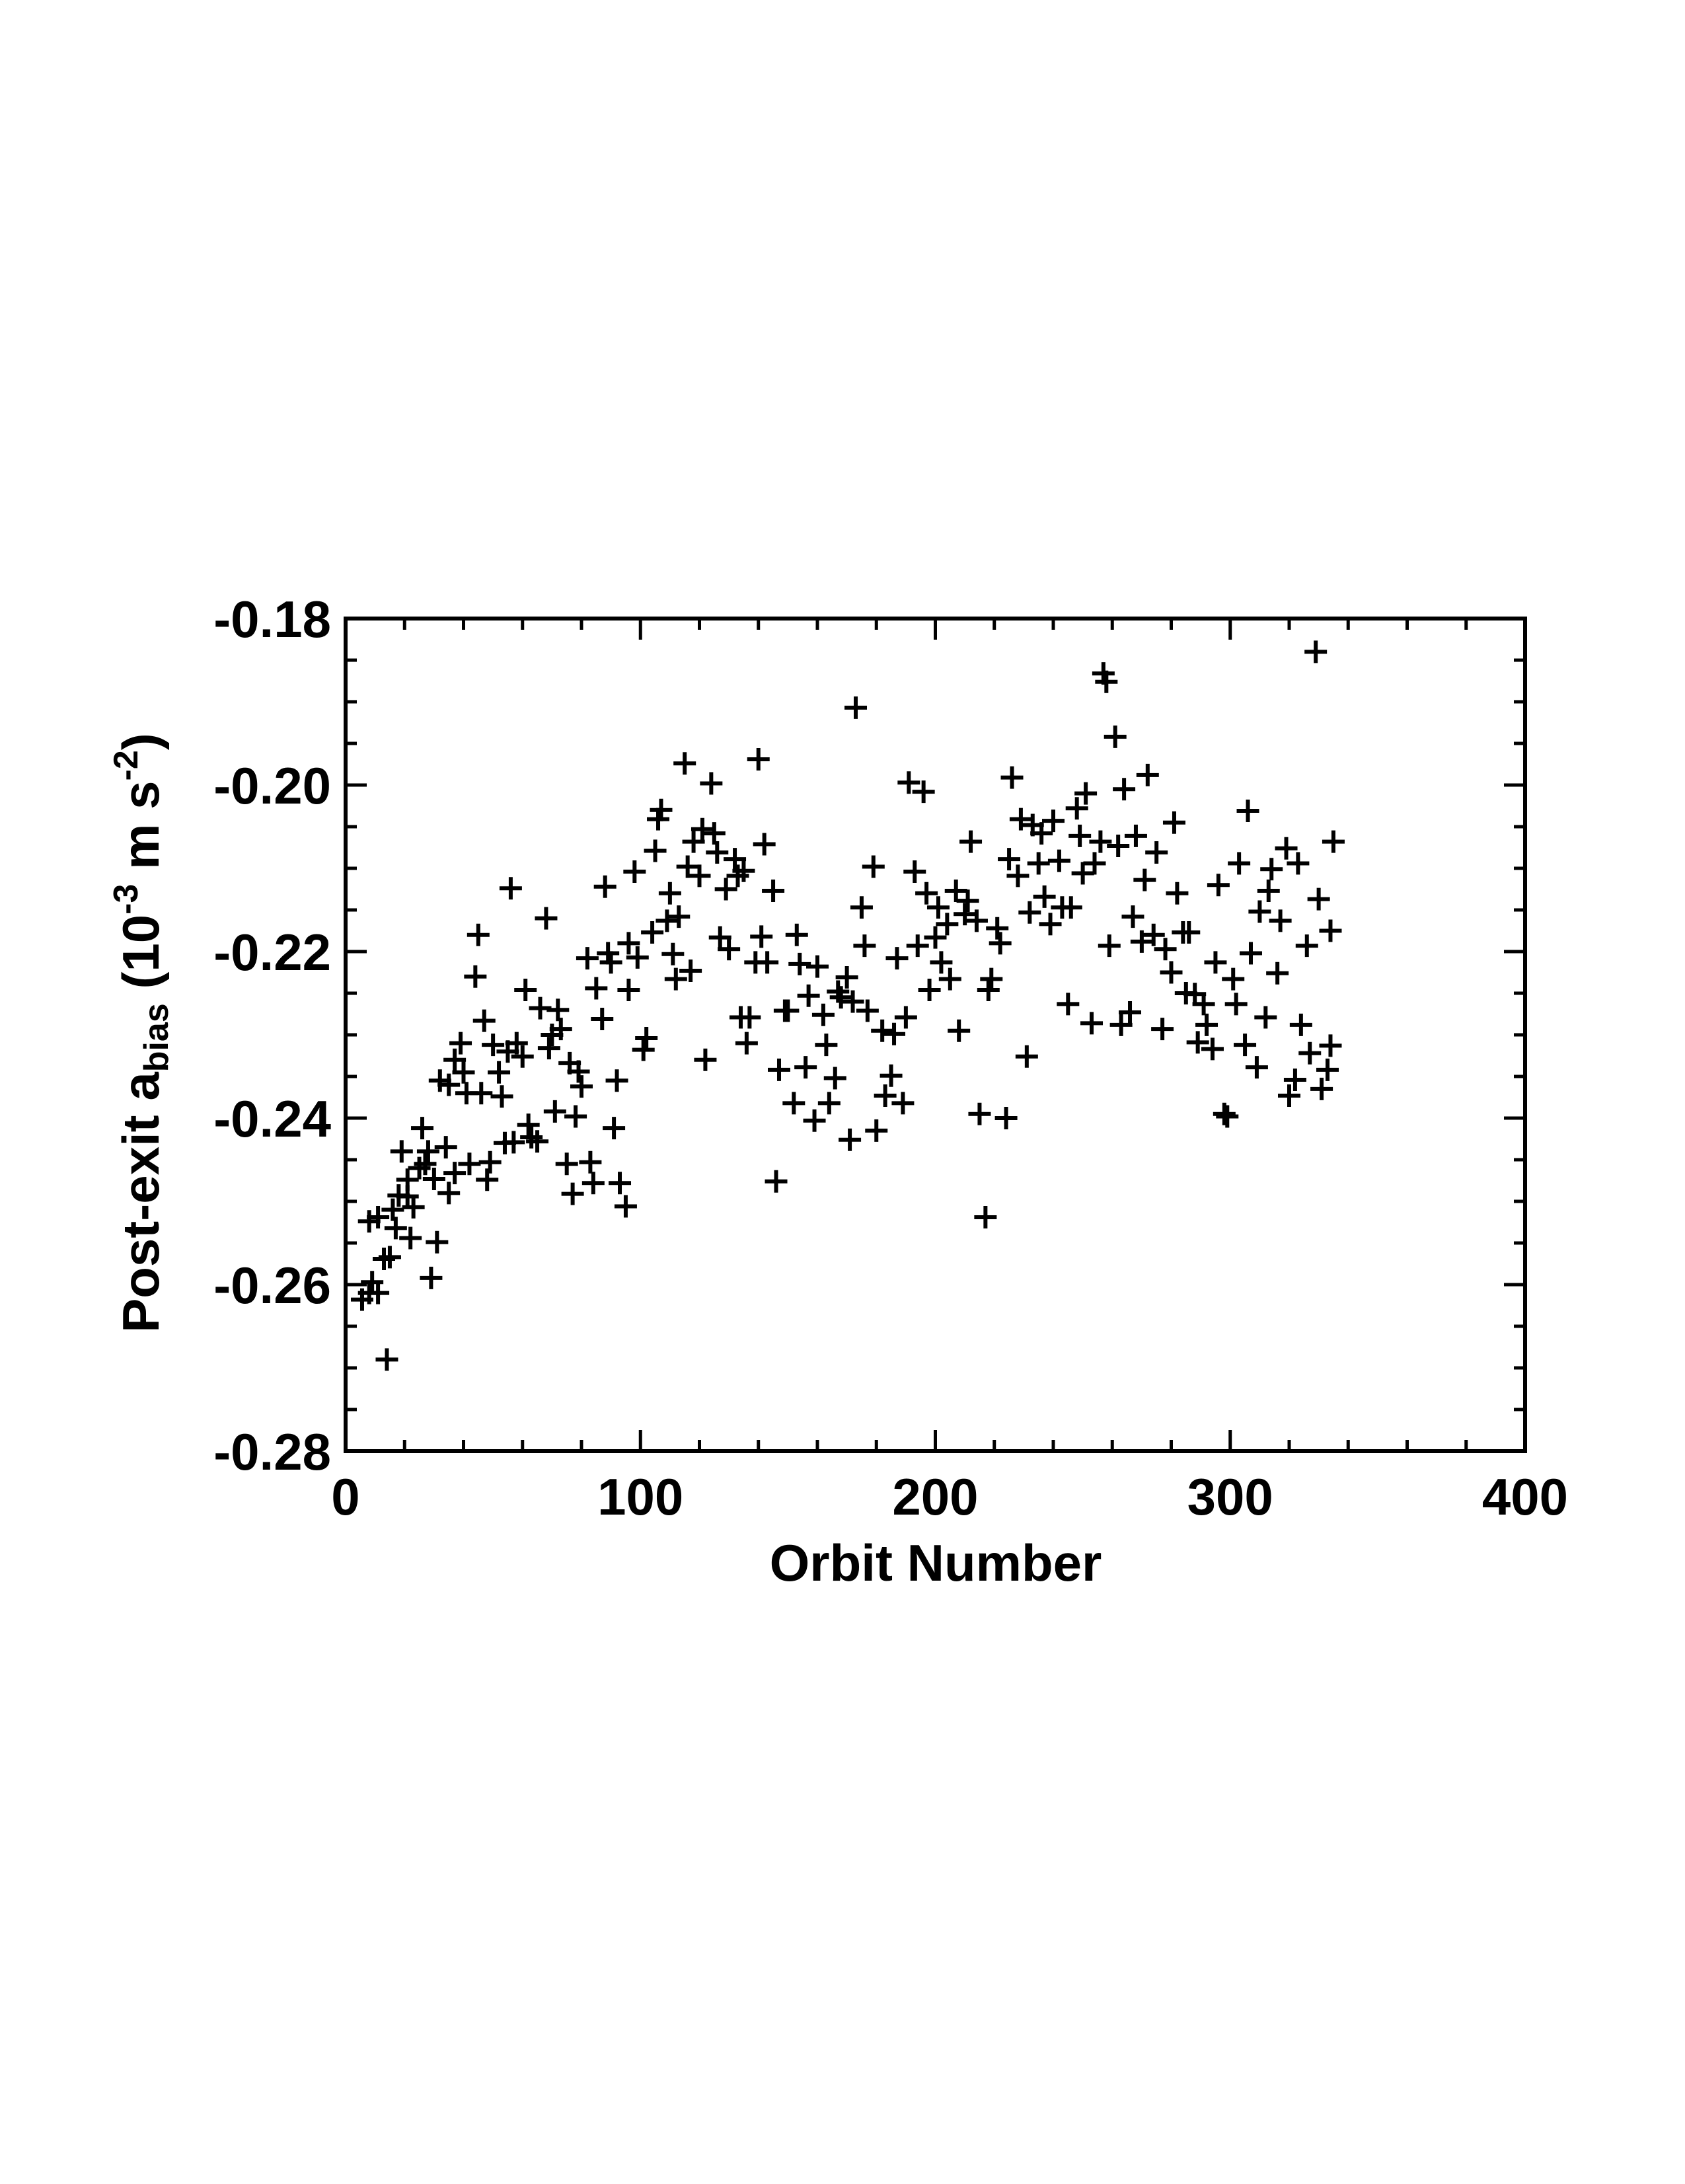  Describe the element at coordinates (272, 1285) in the screenshot. I see `y-tick-label: -0.26` at that location.